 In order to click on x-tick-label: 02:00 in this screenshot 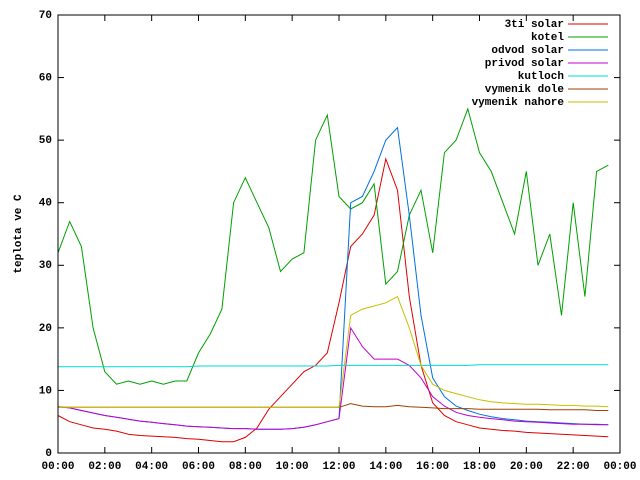, I will do `click(104, 467)`.